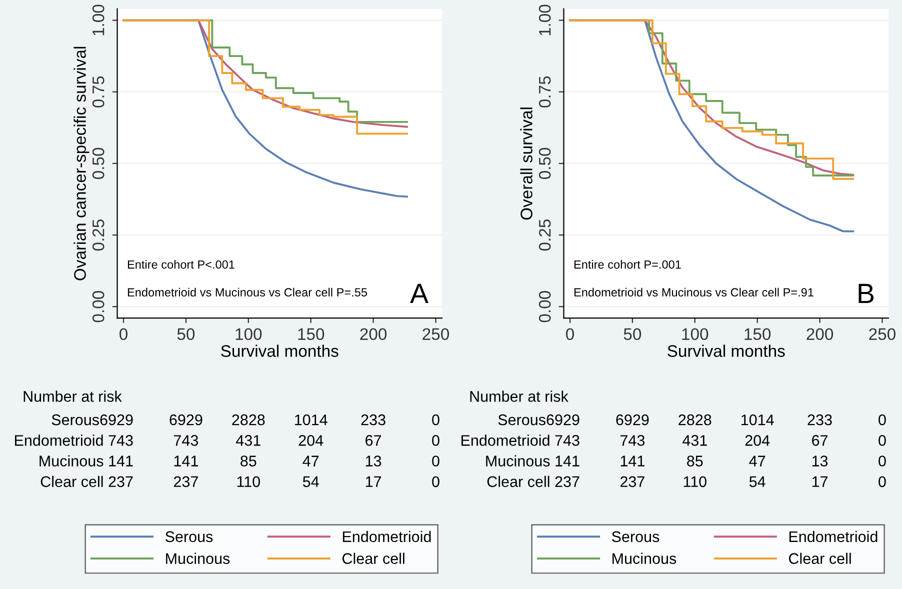 This screenshot has height=589, width=902. Describe the element at coordinates (82, 163) in the screenshot. I see `y-axis-title: Ovarian cancer-specific survival` at that location.